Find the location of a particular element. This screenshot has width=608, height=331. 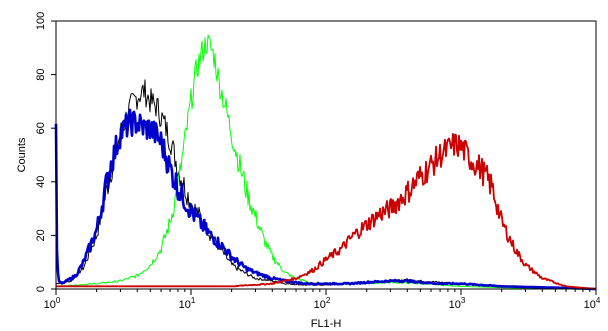

x-tick-label: 10⁴ is located at coordinates (592, 303).